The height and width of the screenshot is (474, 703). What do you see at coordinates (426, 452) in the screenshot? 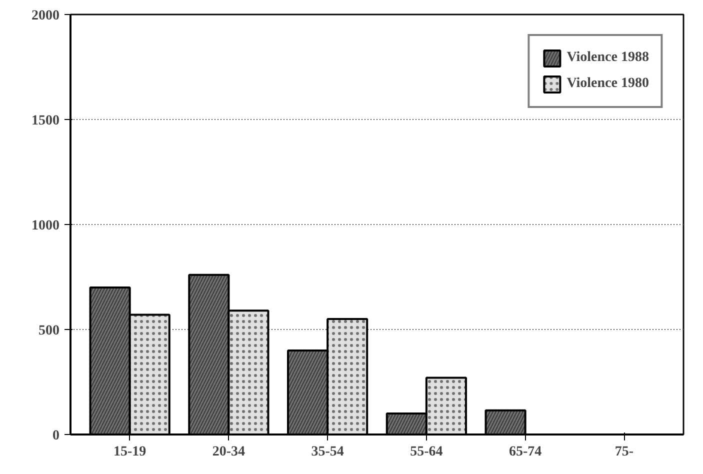
I see `x-tick-label: 55-64` at bounding box center [426, 452].